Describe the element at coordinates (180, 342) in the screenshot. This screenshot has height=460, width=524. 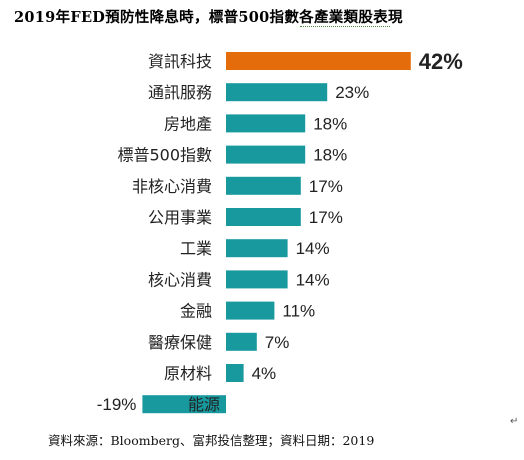
I see `category-label-9: 醫療保健` at that location.